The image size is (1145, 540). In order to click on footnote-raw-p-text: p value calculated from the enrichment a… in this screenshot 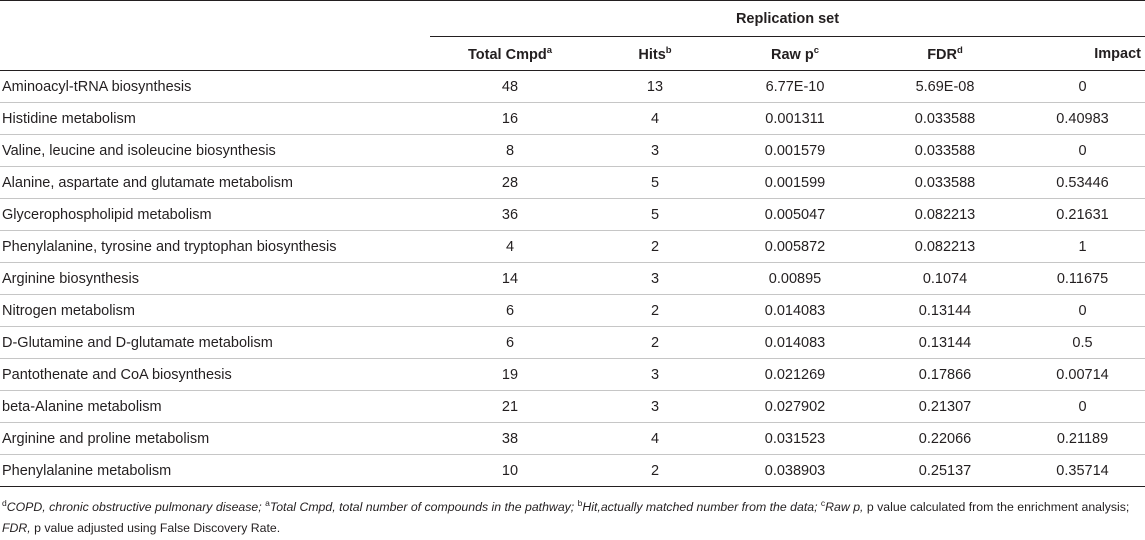, I will do `click(998, 507)`.